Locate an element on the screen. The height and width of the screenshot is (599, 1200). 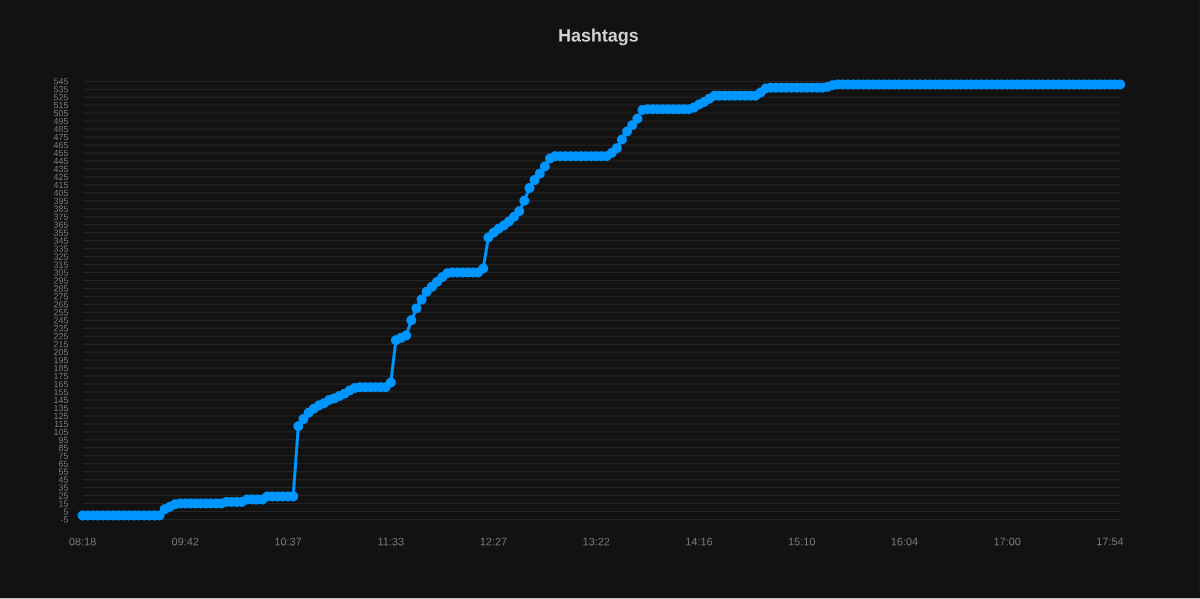
y-tick-label: 205 is located at coordinates (61, 352).